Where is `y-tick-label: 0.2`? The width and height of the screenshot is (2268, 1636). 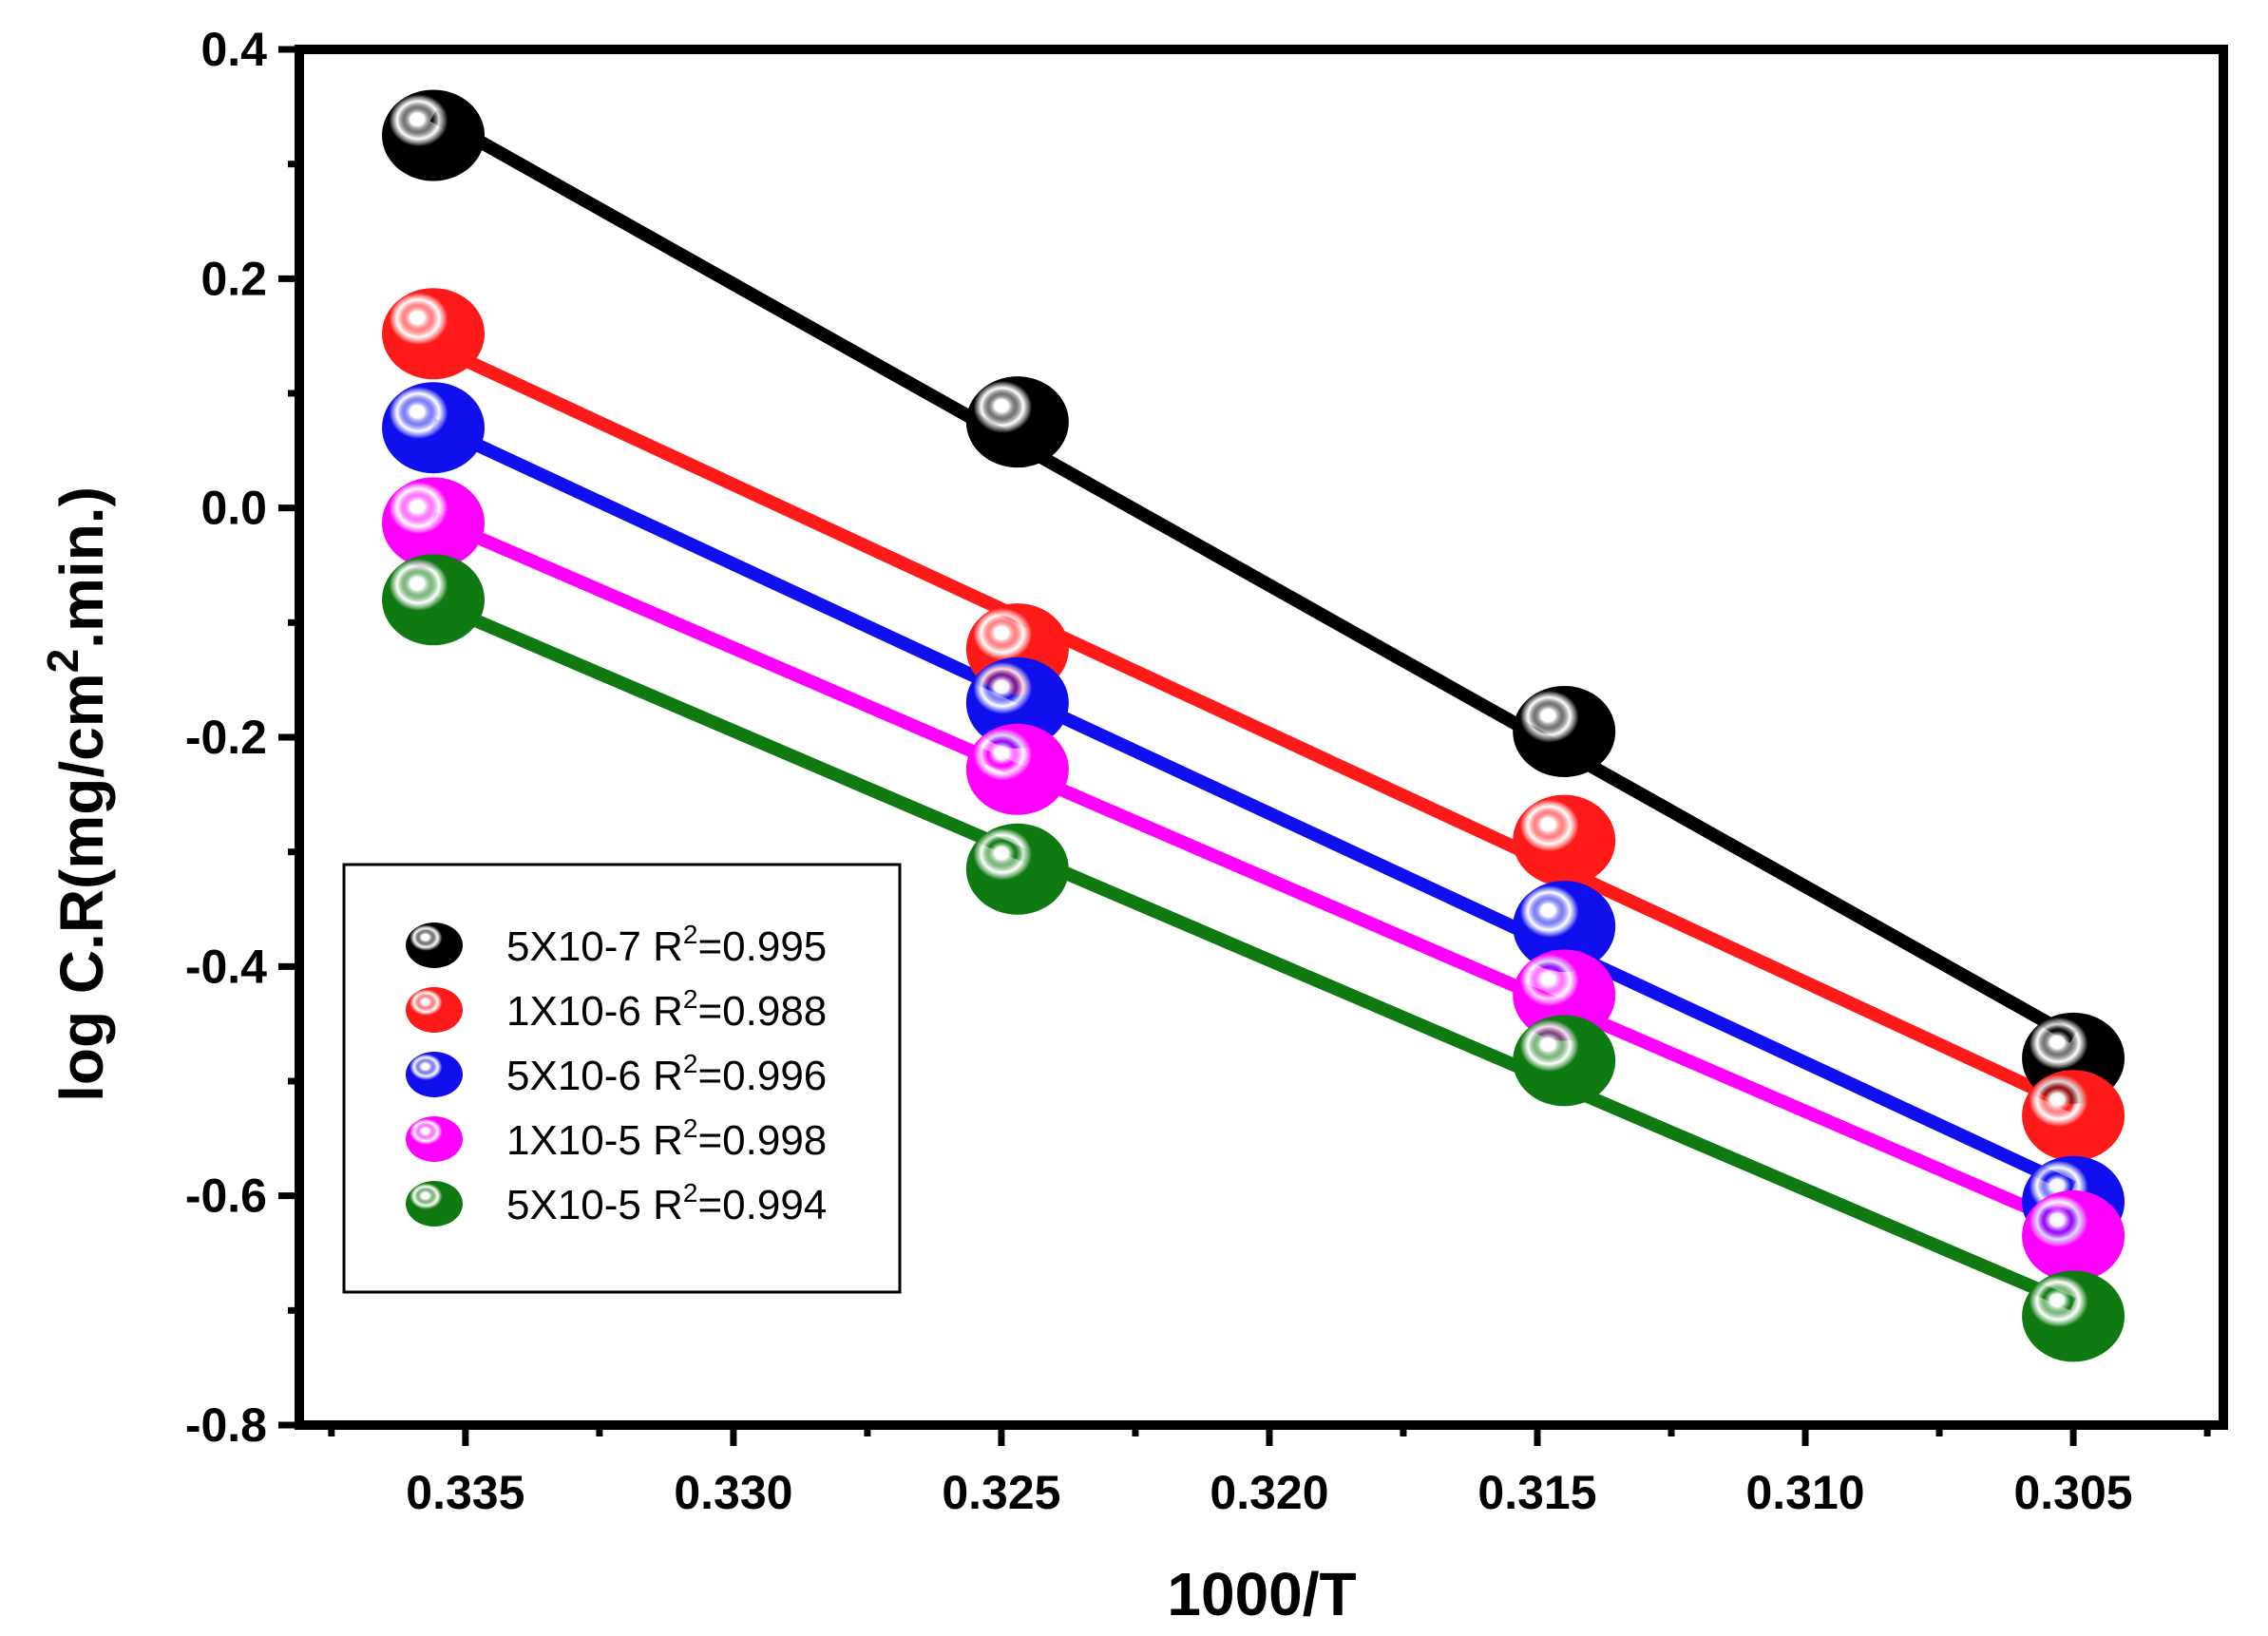 y-tick-label: 0.2 is located at coordinates (234, 278).